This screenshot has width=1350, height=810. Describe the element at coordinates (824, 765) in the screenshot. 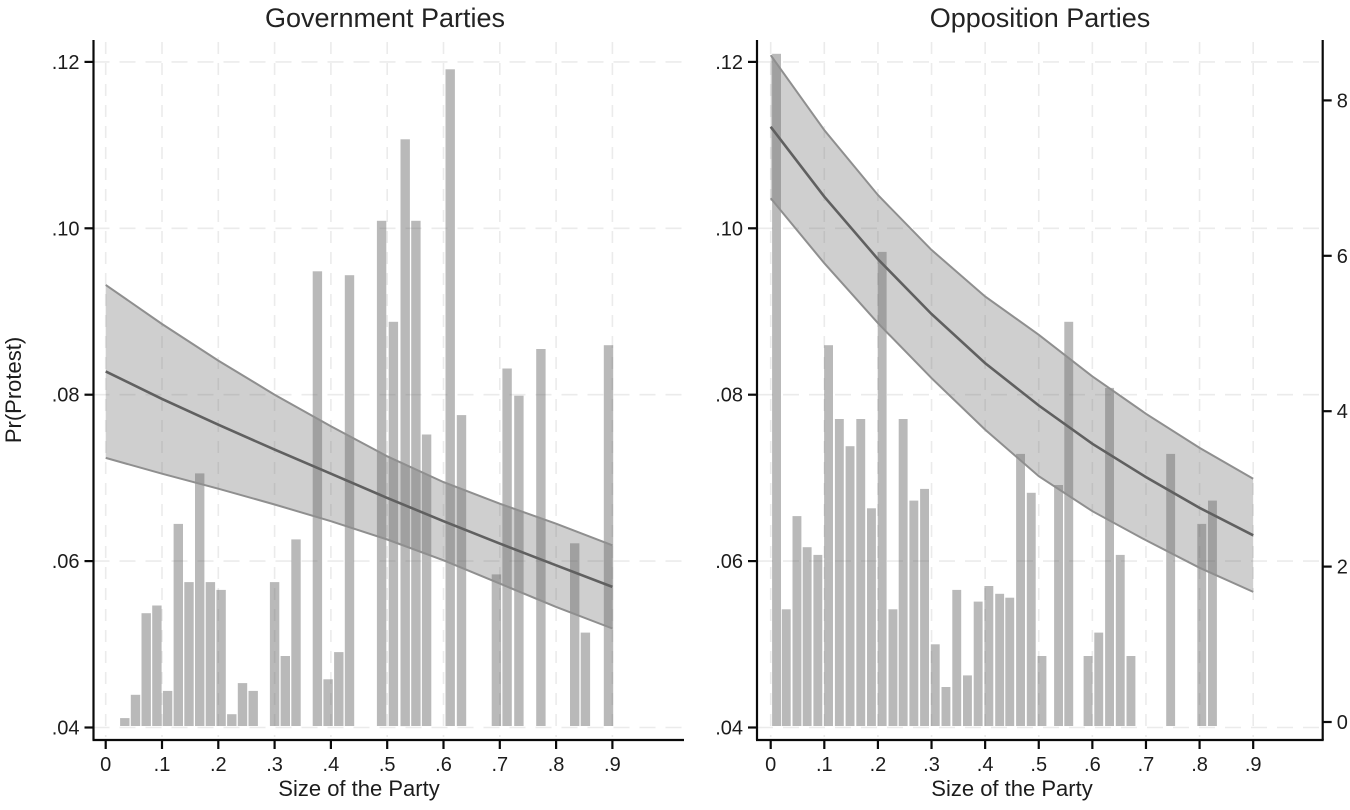

I see `x-tick-label: .1` at that location.